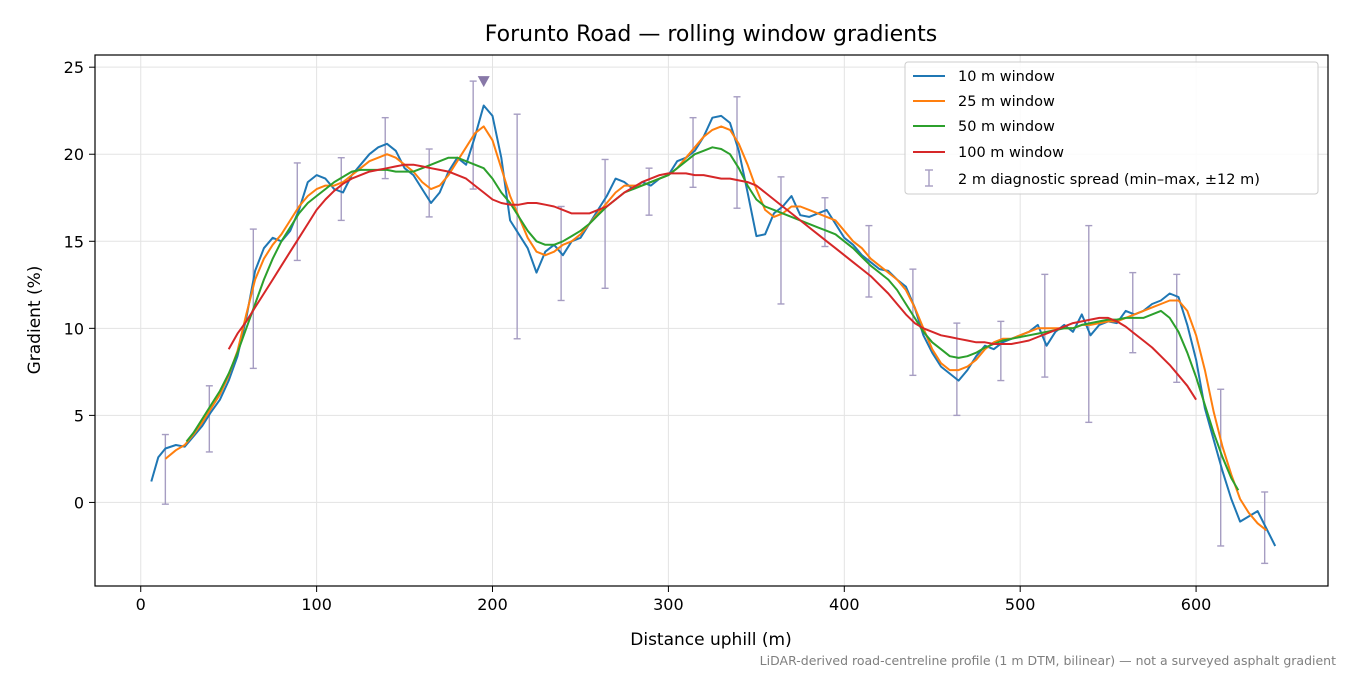 The height and width of the screenshot is (675, 1350). I want to click on peak-marker-group, so click(483, 82).